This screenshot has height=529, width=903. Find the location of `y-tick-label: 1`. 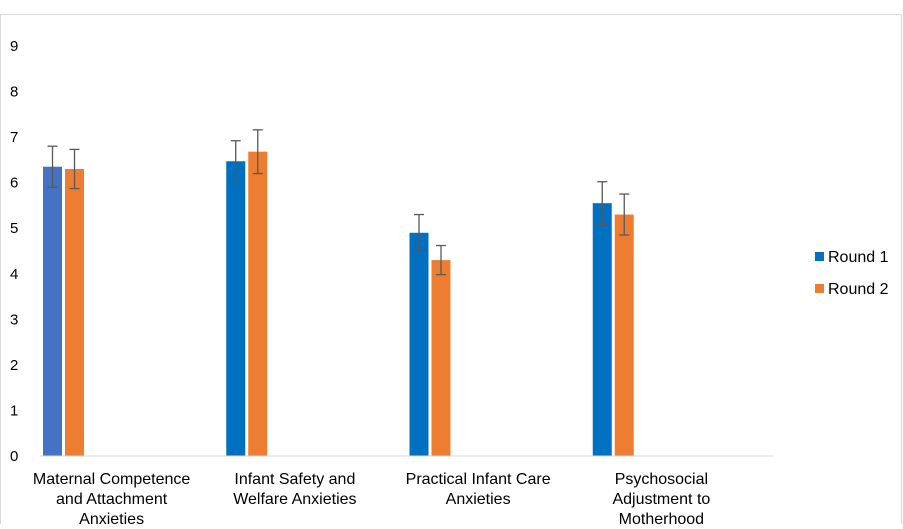

y-tick-label: 1 is located at coordinates (14, 410).